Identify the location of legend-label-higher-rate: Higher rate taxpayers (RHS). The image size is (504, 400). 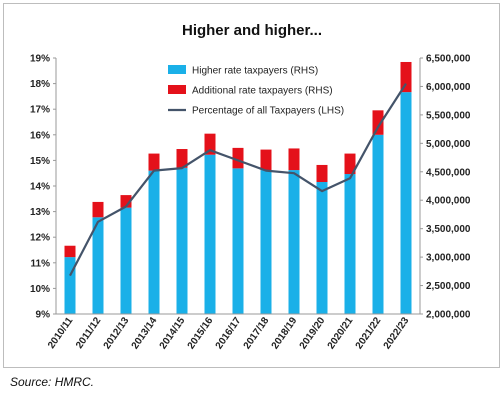
(255, 71).